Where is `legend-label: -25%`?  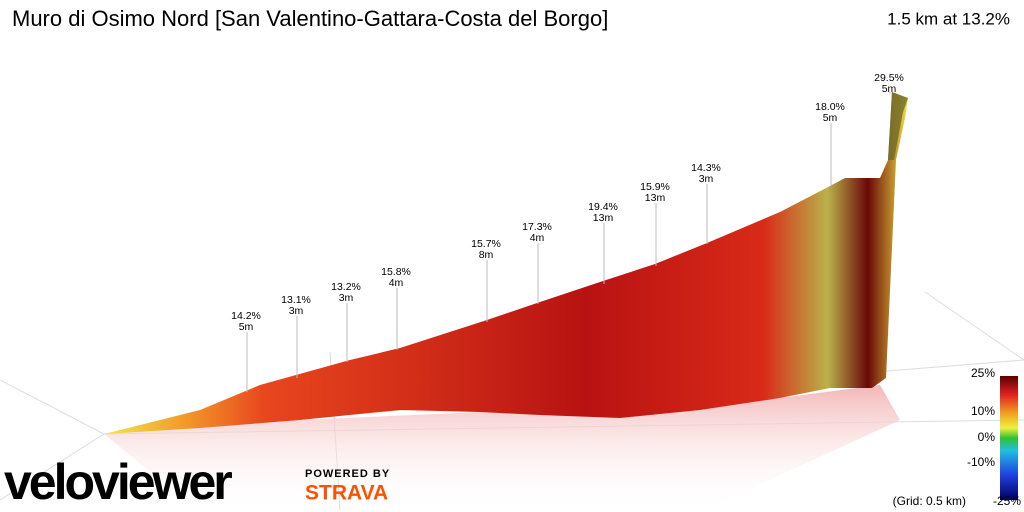
legend-label: -25% is located at coordinates (1007, 501).